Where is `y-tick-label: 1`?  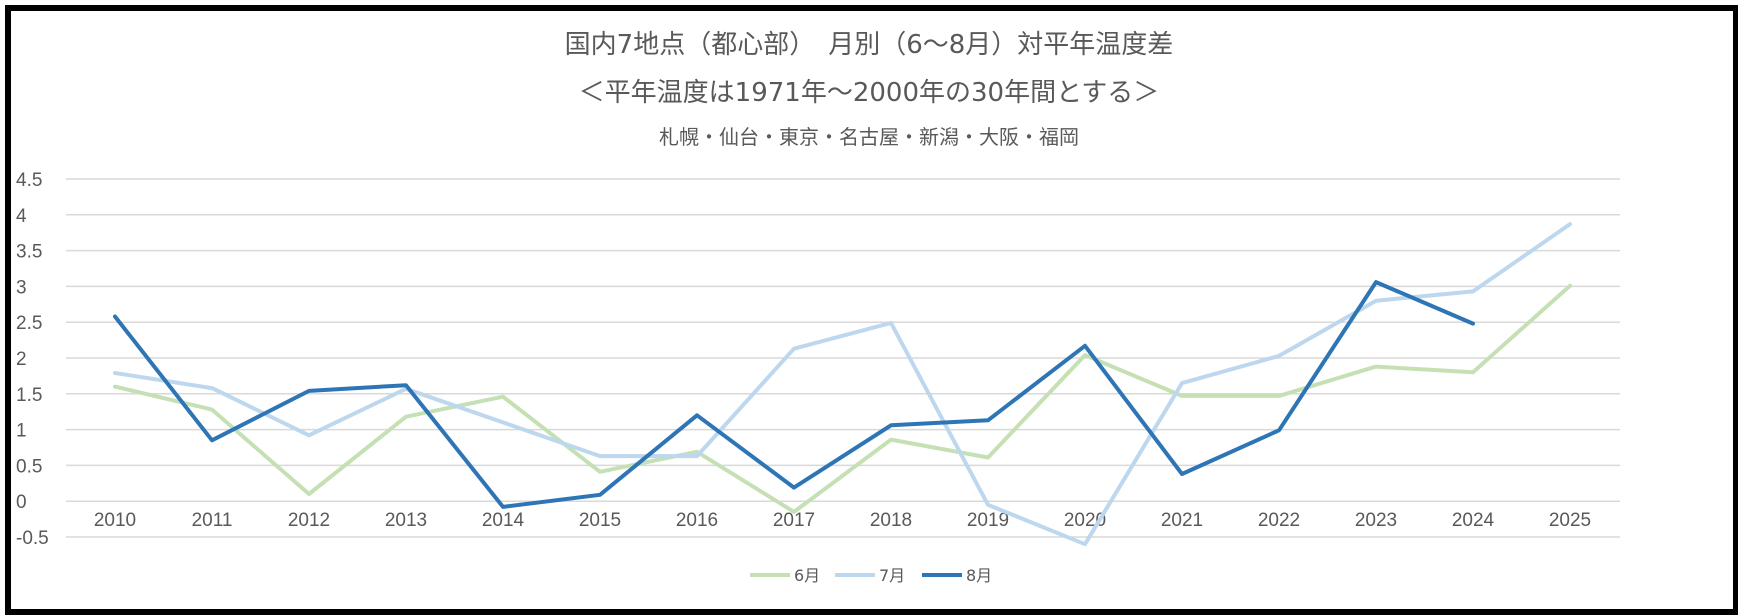 y-tick-label: 1 is located at coordinates (21, 431).